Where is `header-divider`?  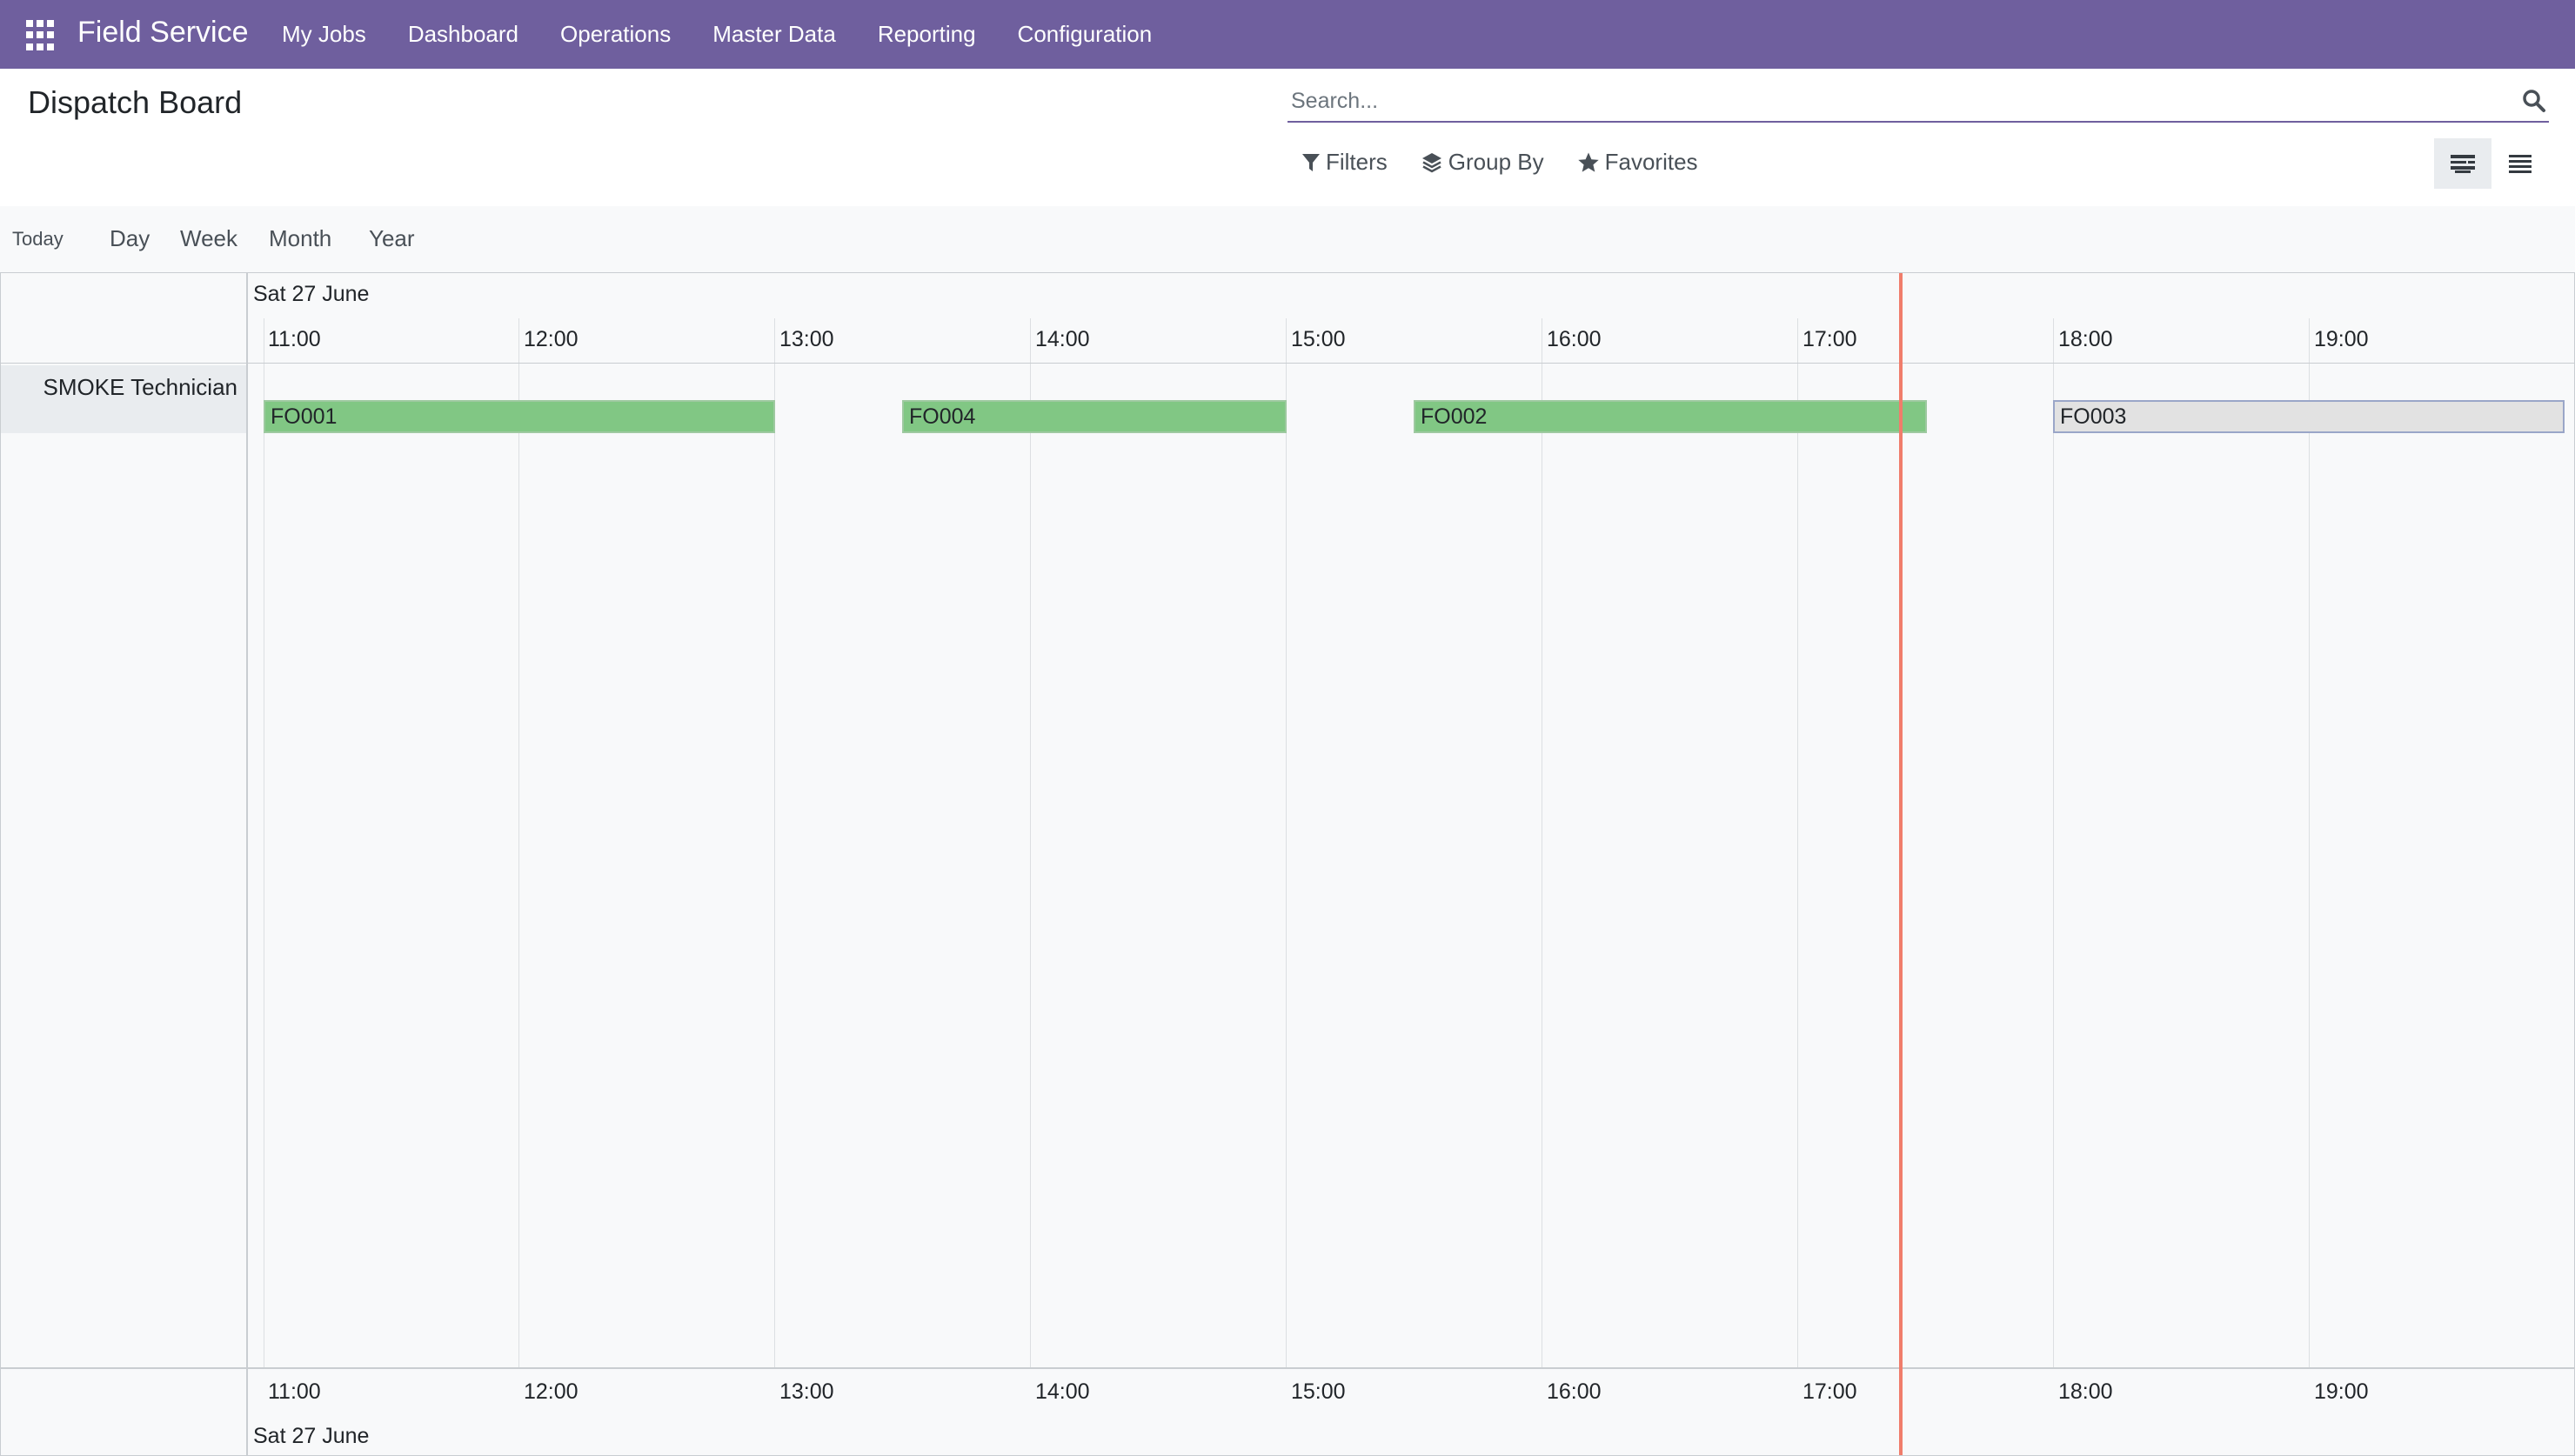
header-divider is located at coordinates (1287, 363).